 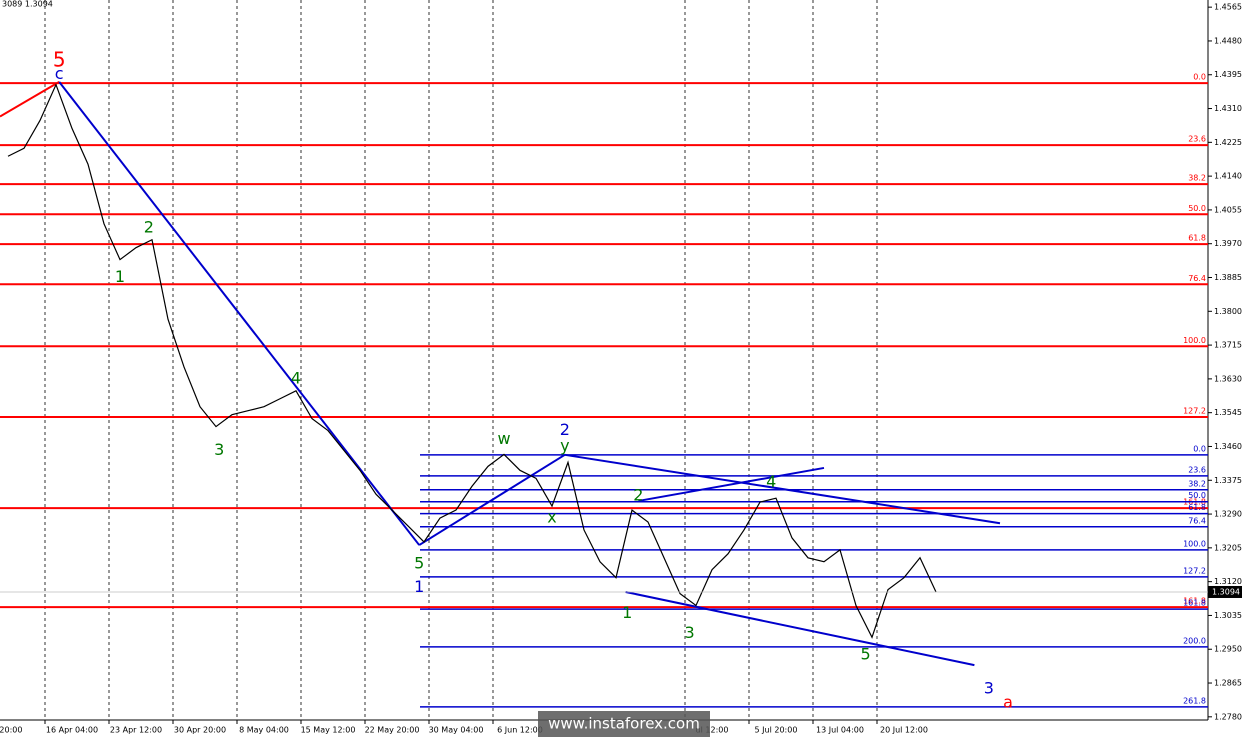 I want to click on y-tick-label: 1.3035, so click(x=1228, y=615).